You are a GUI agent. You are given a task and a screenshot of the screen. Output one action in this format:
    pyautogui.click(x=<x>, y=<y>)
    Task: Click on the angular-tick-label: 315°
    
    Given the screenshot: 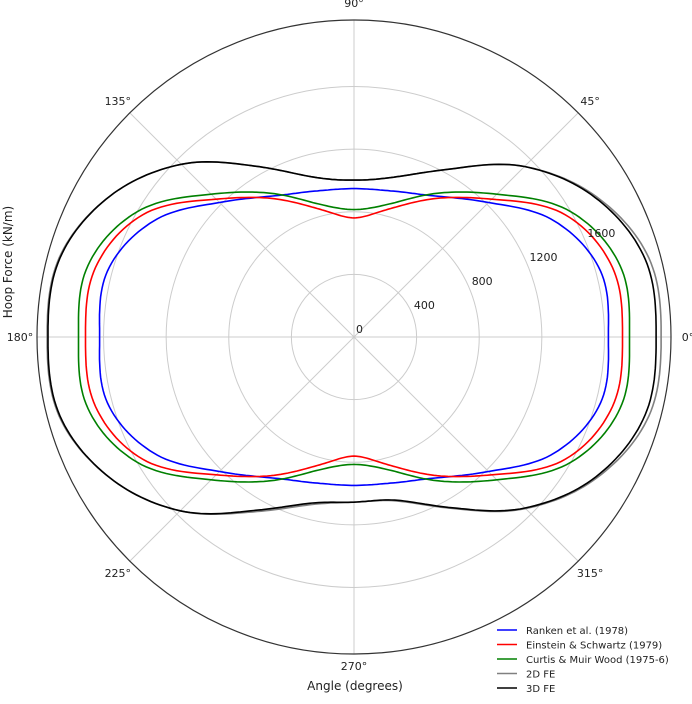 What is the action you would take?
    pyautogui.click(x=590, y=573)
    